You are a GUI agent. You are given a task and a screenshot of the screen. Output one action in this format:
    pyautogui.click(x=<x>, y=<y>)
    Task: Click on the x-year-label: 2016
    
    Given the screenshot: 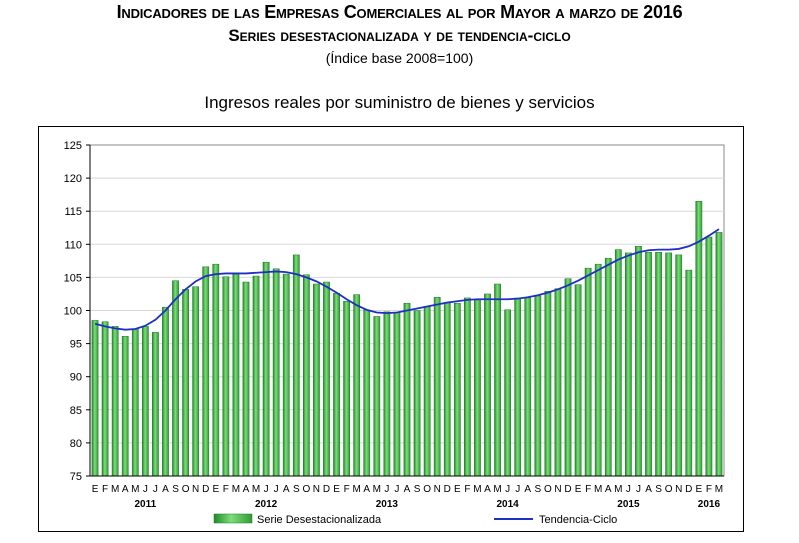 What is the action you would take?
    pyautogui.click(x=709, y=504)
    